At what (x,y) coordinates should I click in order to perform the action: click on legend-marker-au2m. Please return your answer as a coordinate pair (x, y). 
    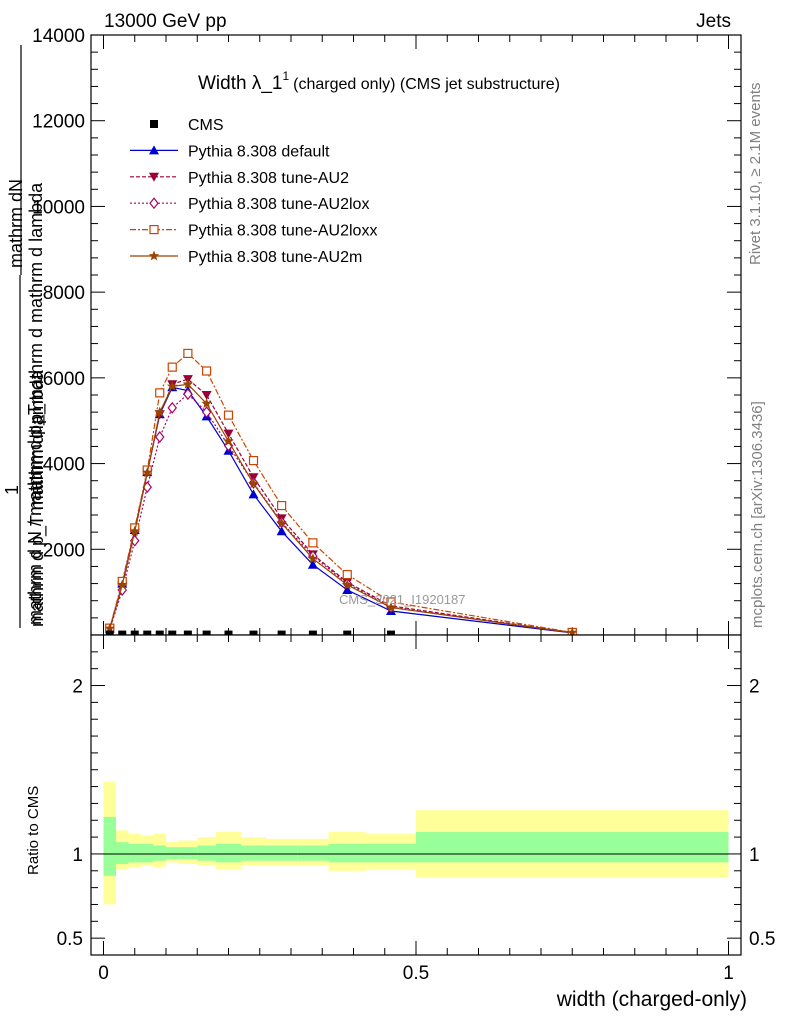
    Looking at the image, I should click on (154, 255).